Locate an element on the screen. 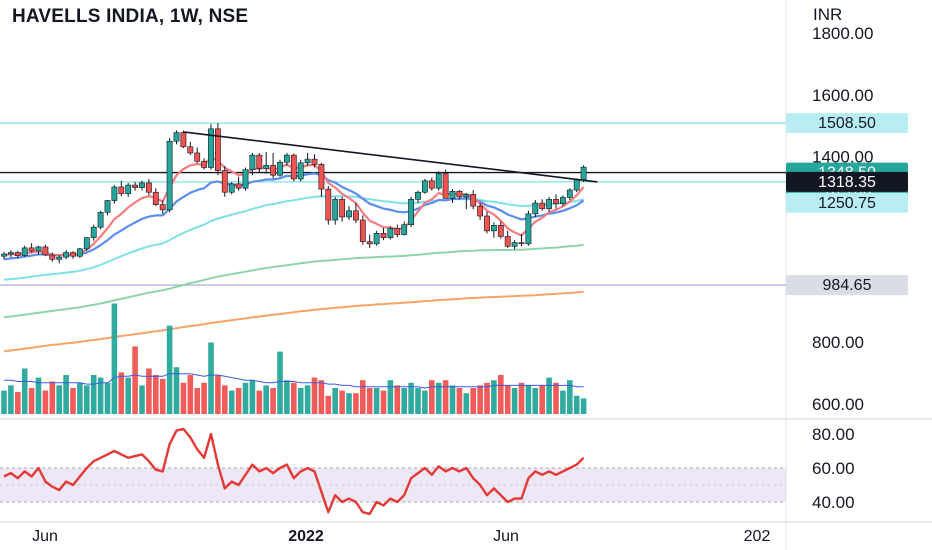  price-tick-label: 1400.00 is located at coordinates (842, 157).